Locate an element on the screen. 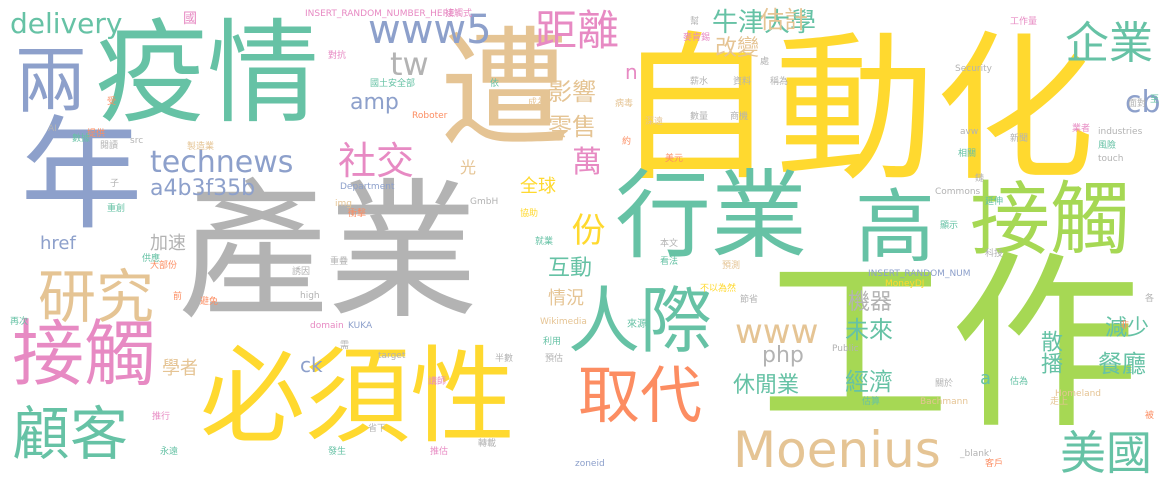 Image resolution: width=1175 pixels, height=482 pixels. word-qian: 前 is located at coordinates (178, 297).